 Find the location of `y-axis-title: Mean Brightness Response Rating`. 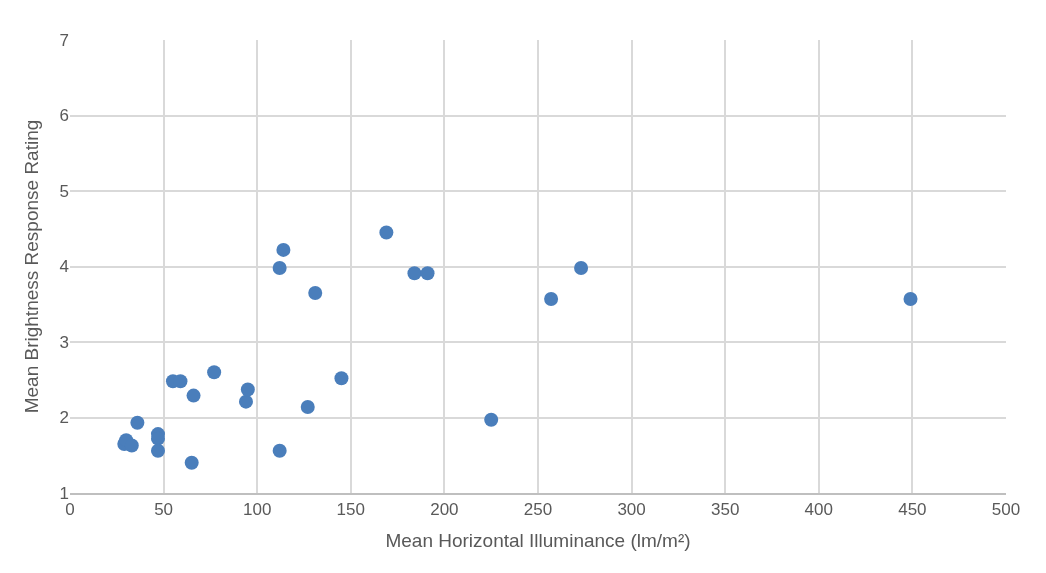

y-axis-title: Mean Brightness Response Rating is located at coordinates (32, 266).